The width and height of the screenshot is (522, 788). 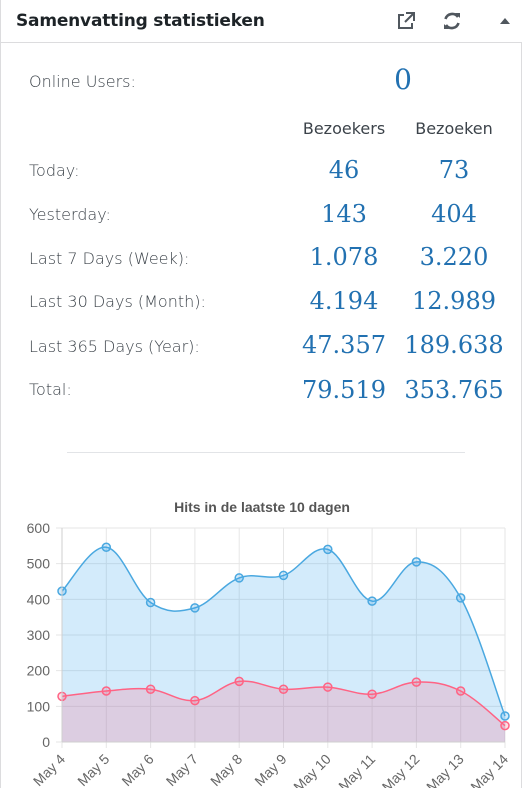 What do you see at coordinates (46, 742) in the screenshot?
I see `y-tick-label: 0` at bounding box center [46, 742].